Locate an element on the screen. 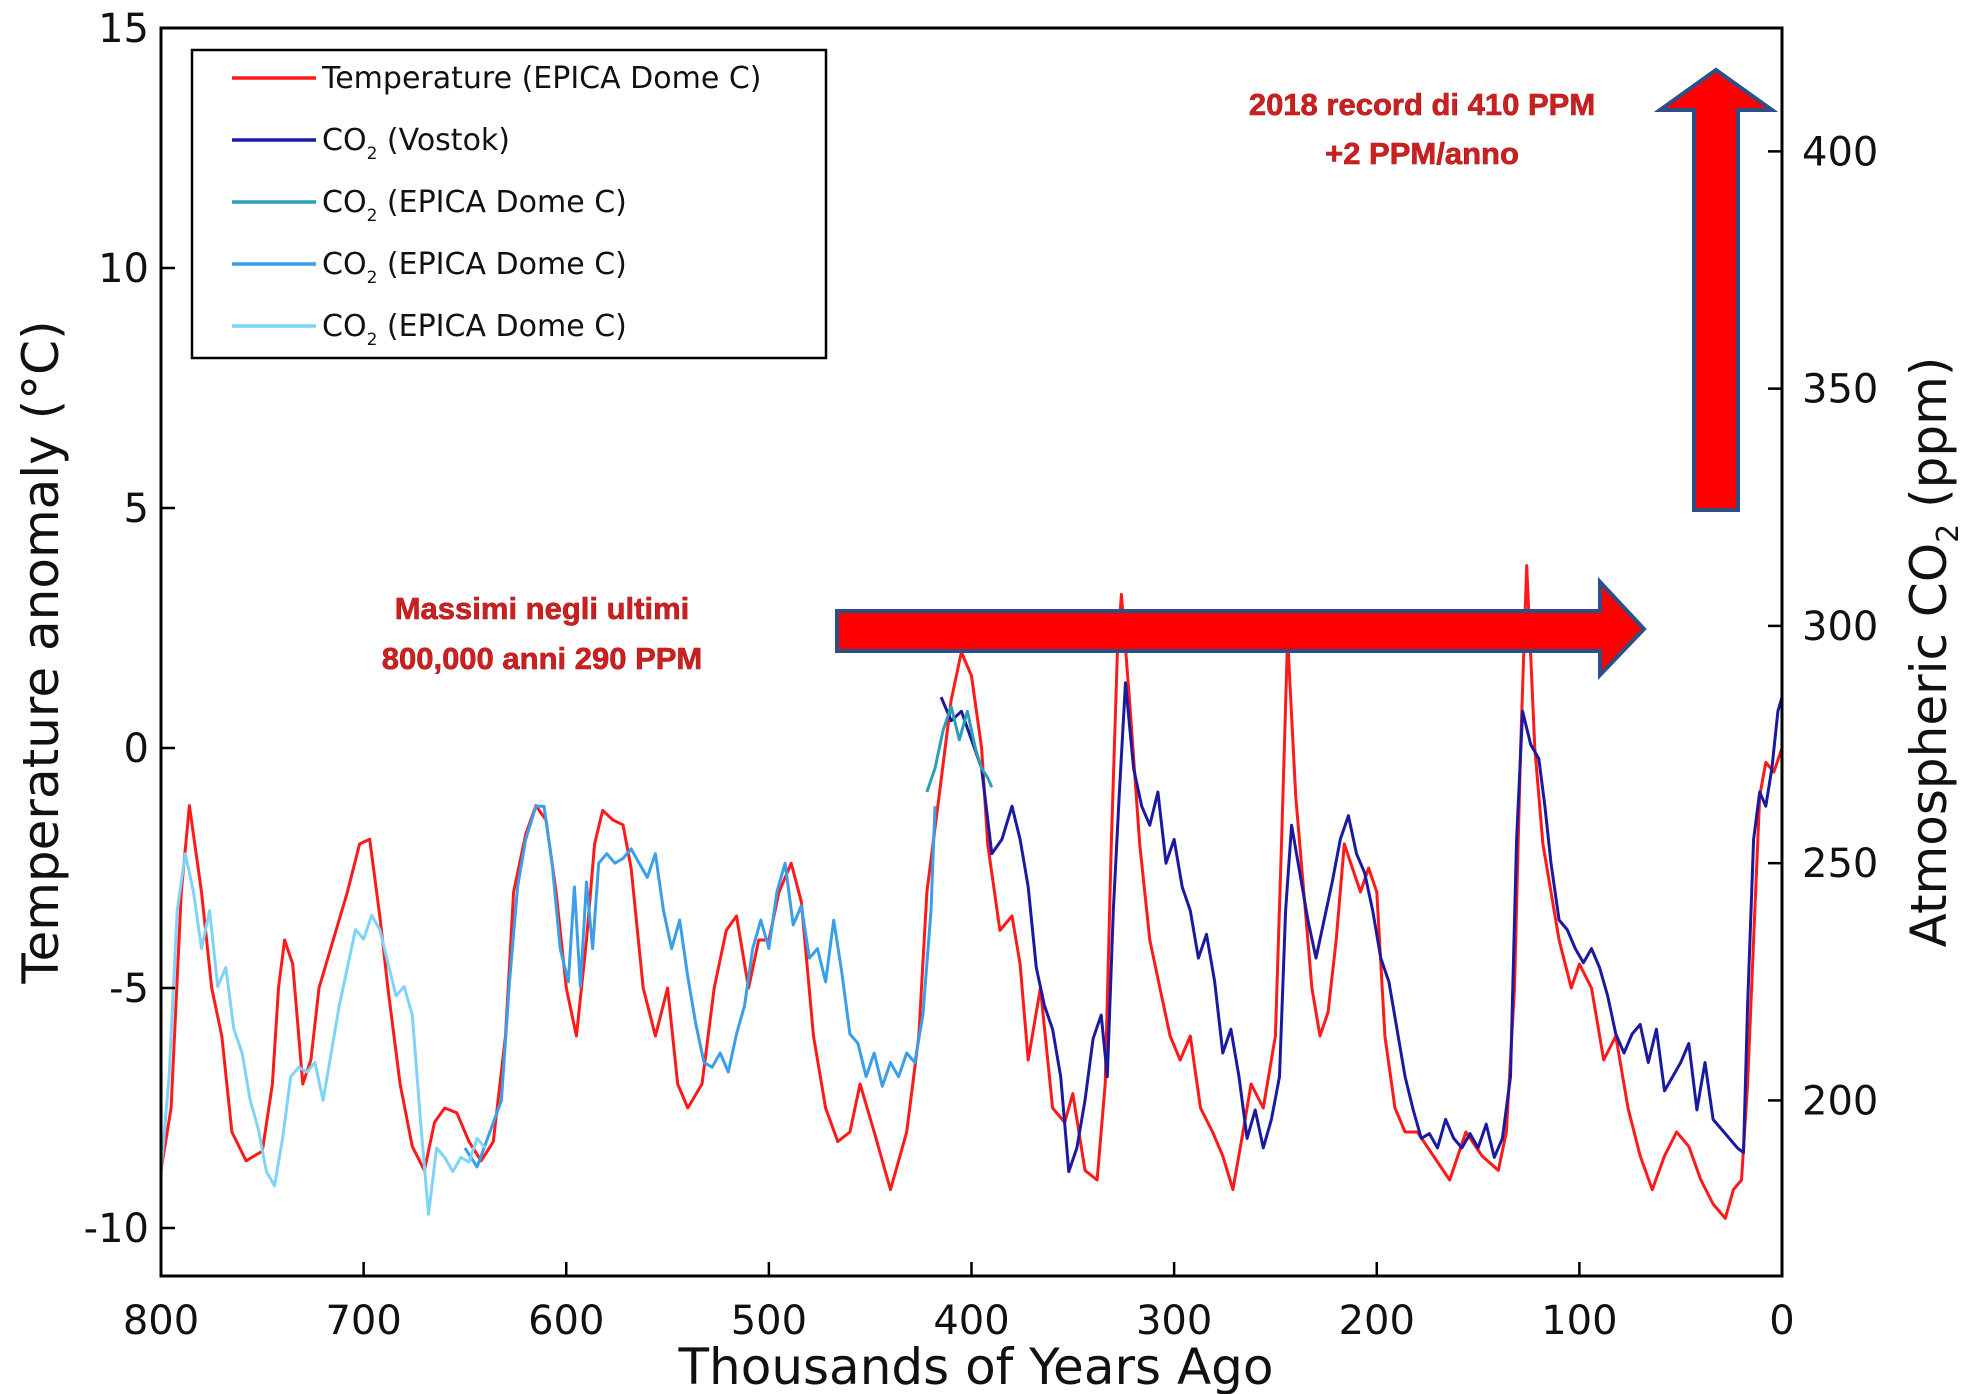 This screenshot has height=1394, width=1964. x-tick-label: 400 is located at coordinates (971, 1321).